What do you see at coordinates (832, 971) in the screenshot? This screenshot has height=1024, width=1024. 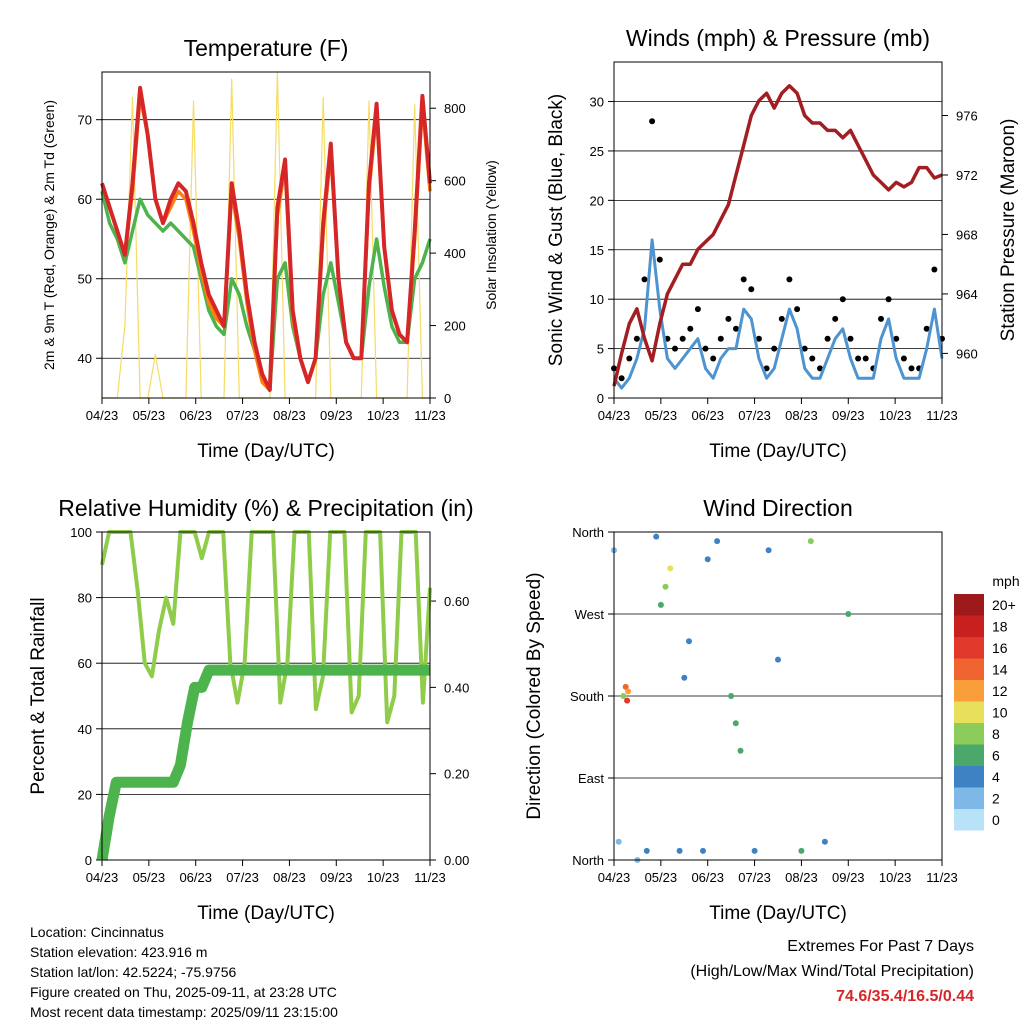 I see `extremes-subtitle: (High/Low/Max Wind/Total Precipitation)` at bounding box center [832, 971].